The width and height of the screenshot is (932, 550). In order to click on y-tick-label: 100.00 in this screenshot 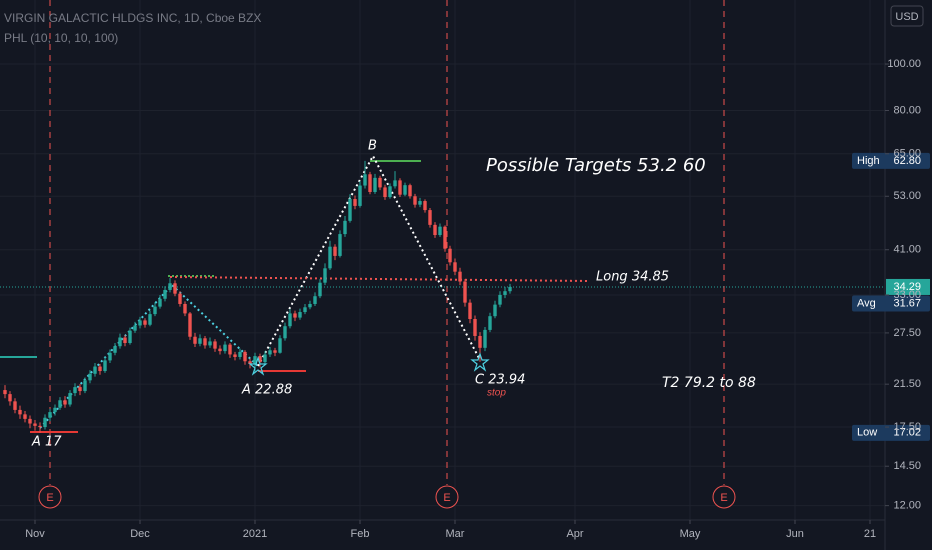, I will do `click(904, 64)`.